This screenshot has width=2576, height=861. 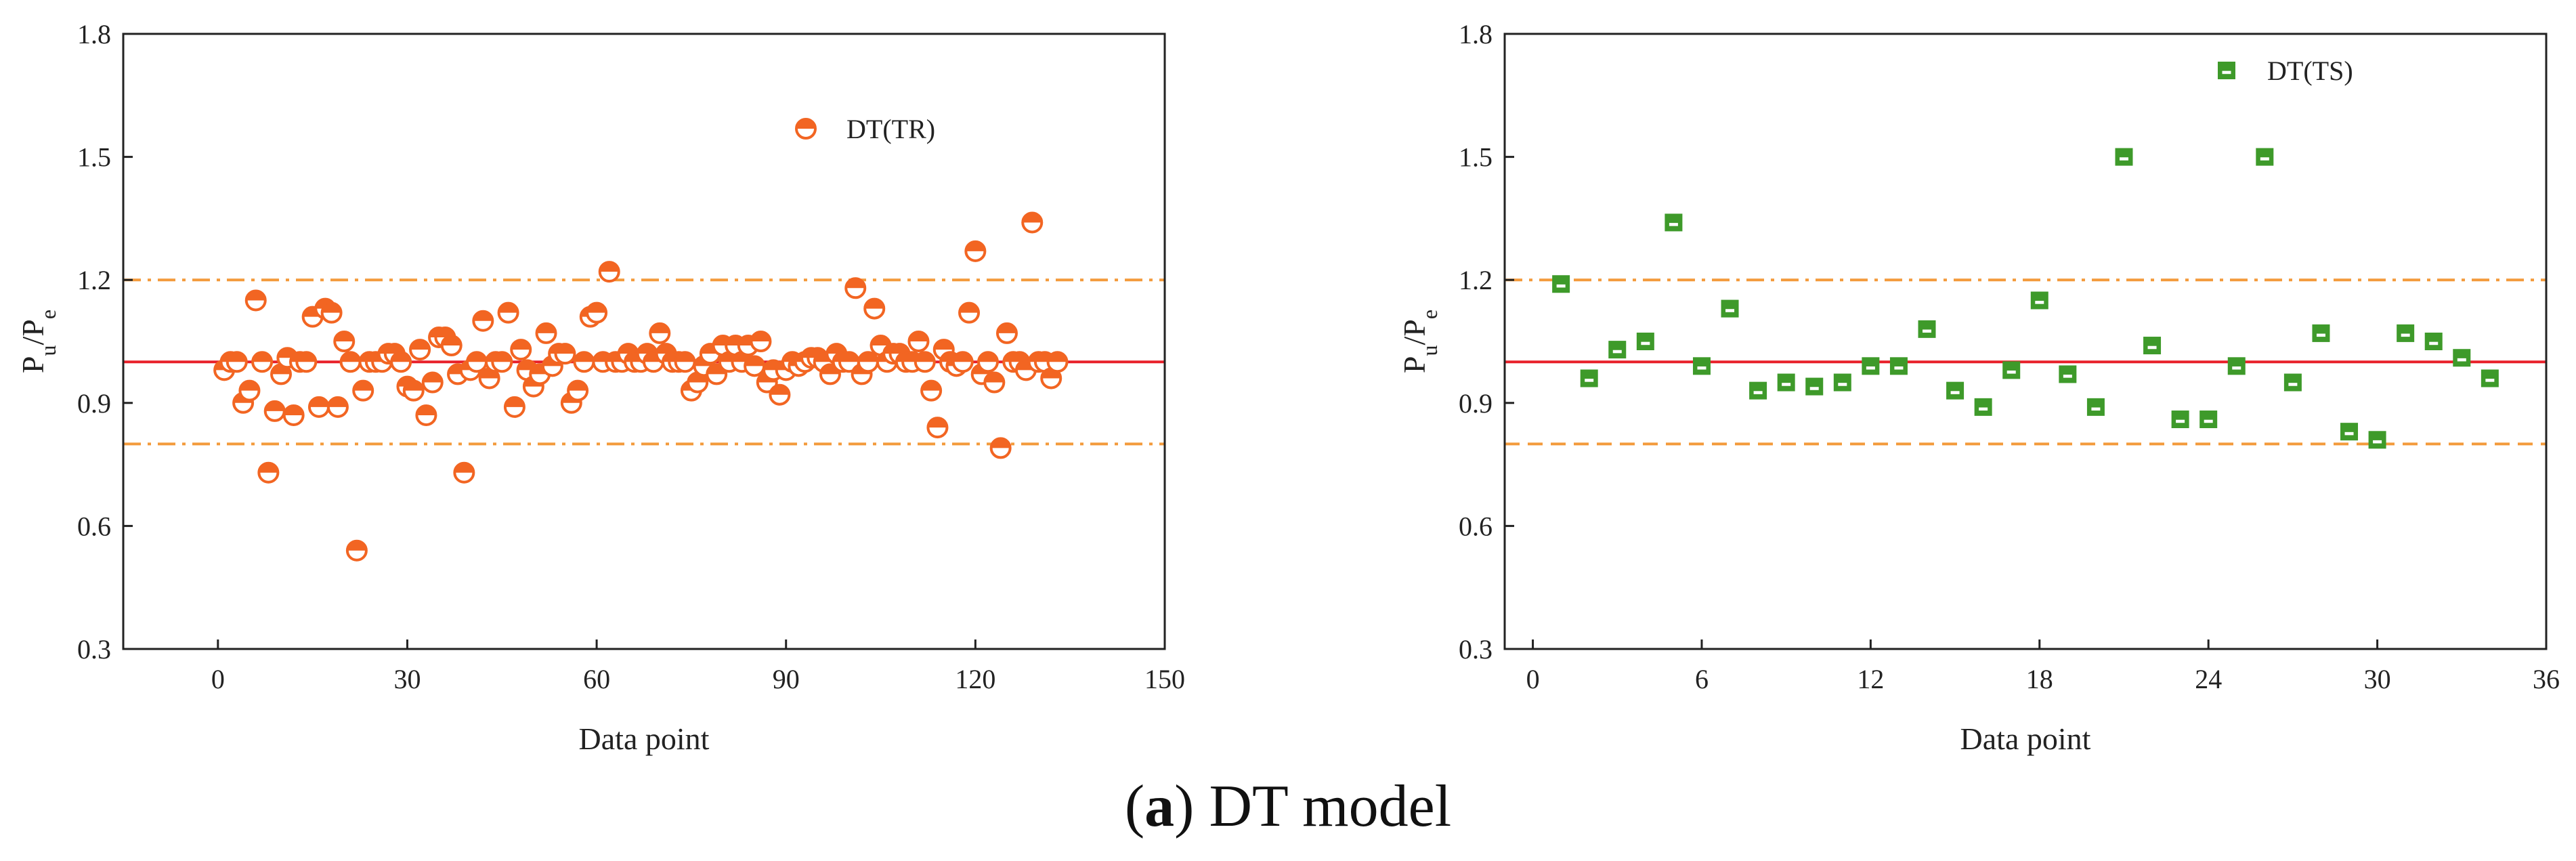 What do you see at coordinates (1419, 341) in the screenshot?
I see `right-y-axis-label: Pu/Pe` at bounding box center [1419, 341].